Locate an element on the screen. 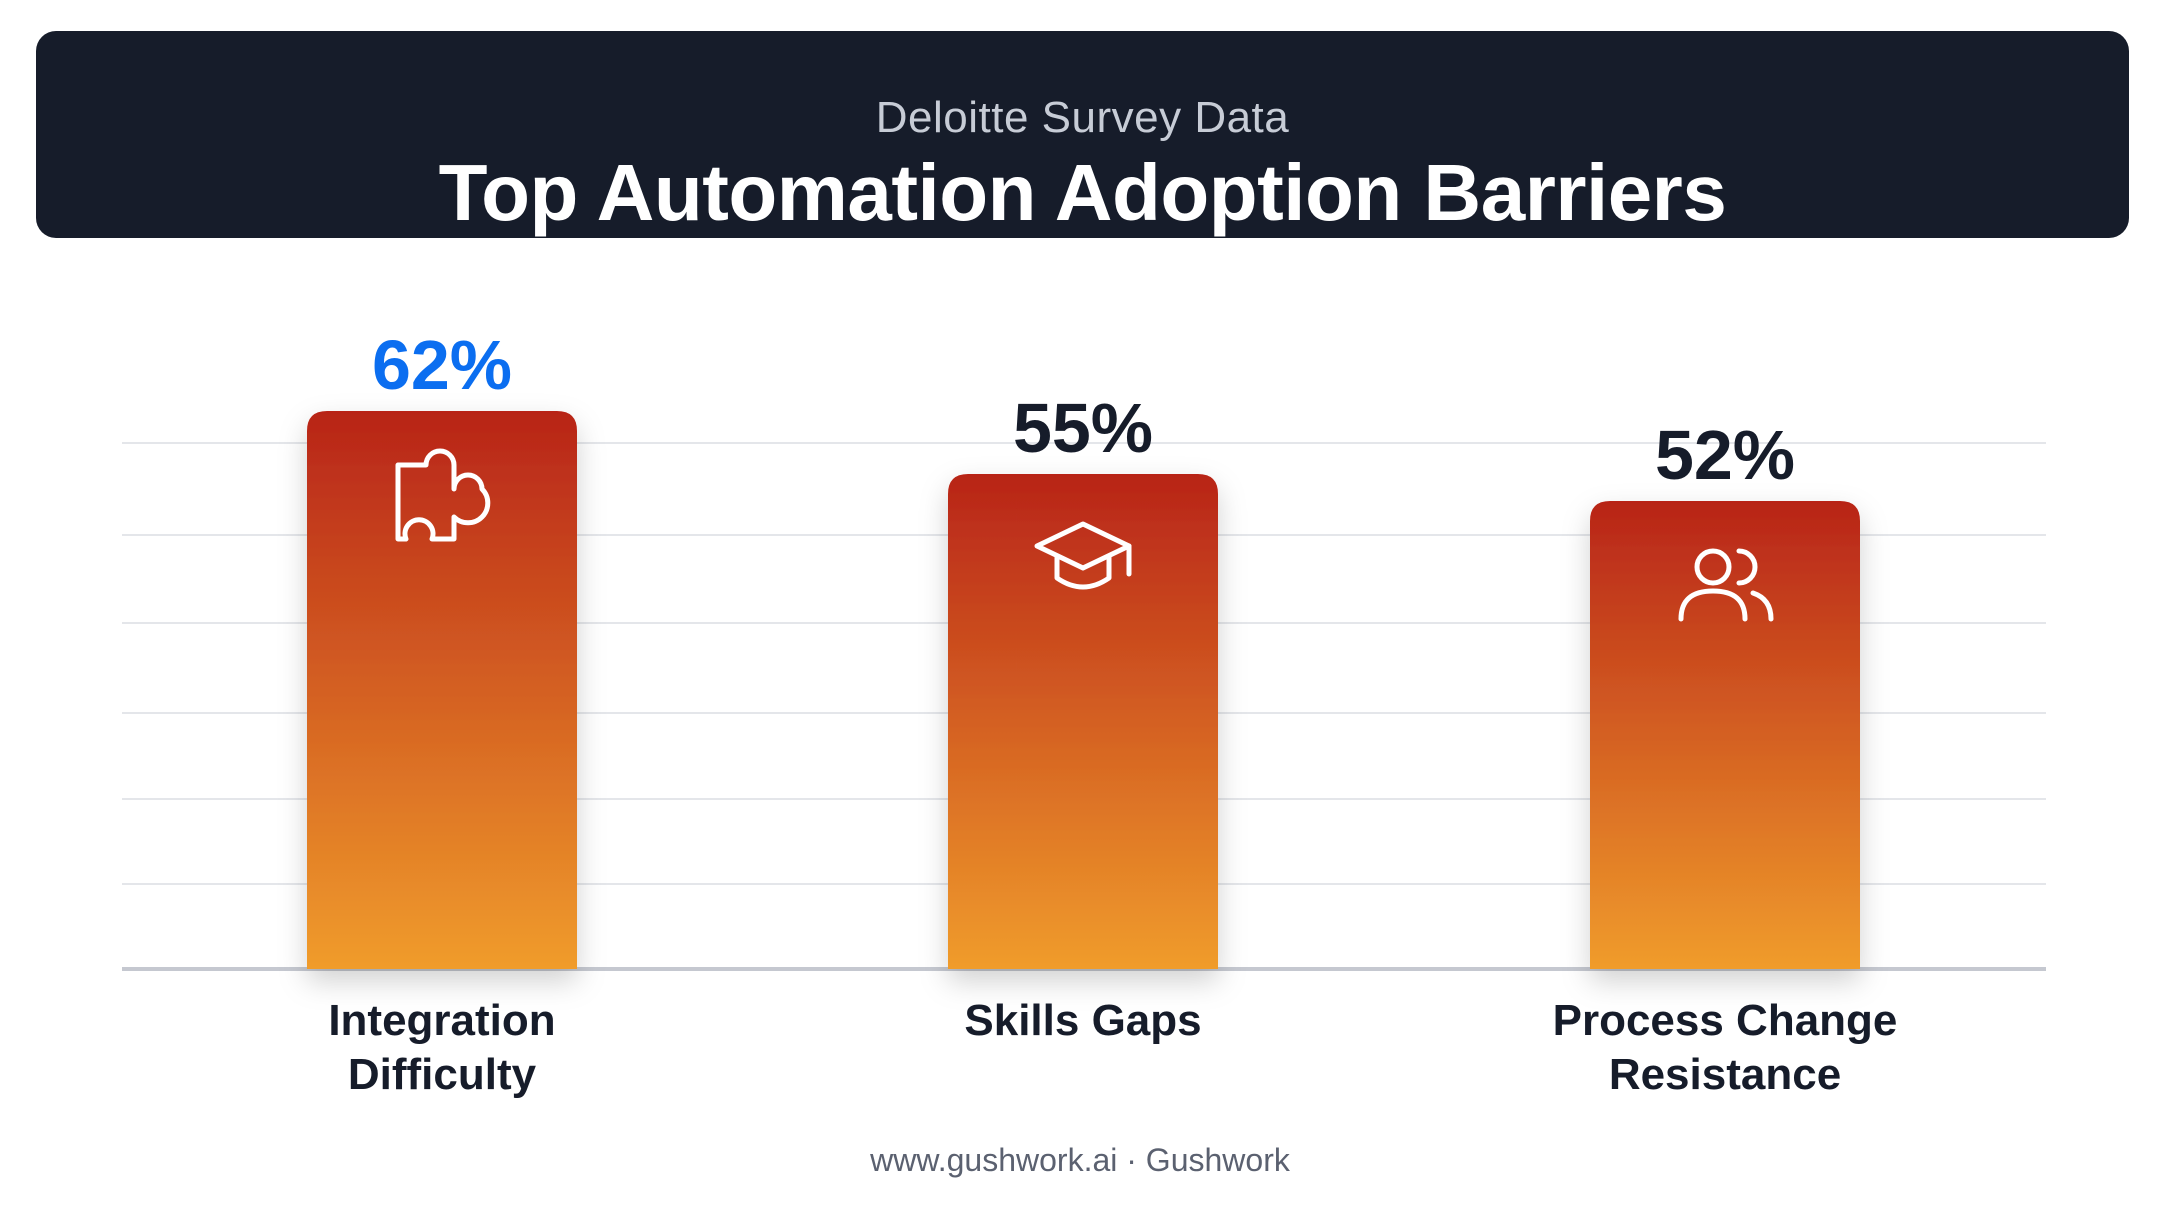  category-label: Process Change is located at coordinates (1725, 1020).